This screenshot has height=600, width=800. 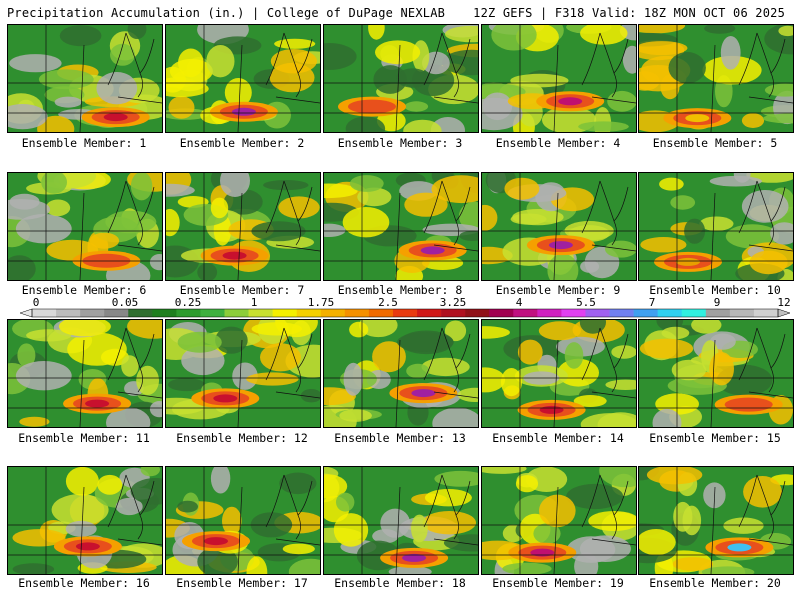 I want to click on member-label: Ensemble Member: 16, so click(x=84, y=583).